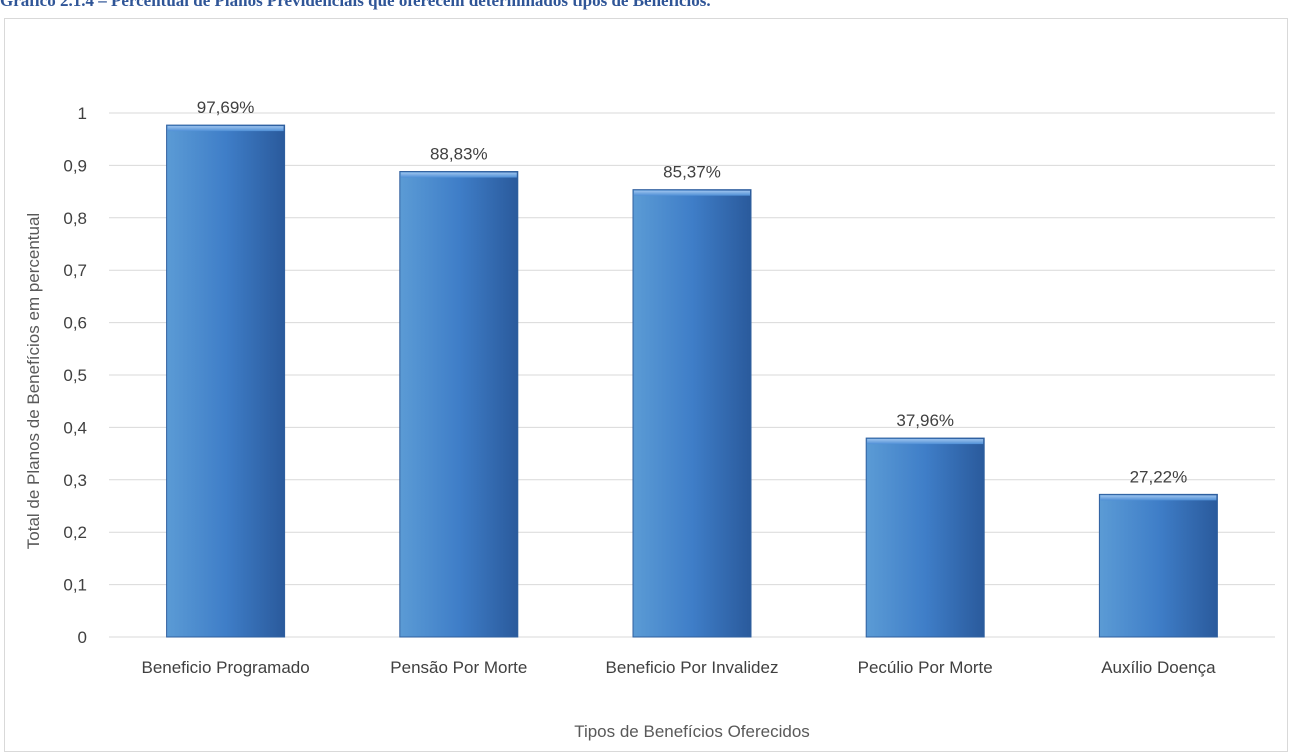 The width and height of the screenshot is (1292, 756). Describe the element at coordinates (75, 165) in the screenshot. I see `y-tick-label: 0,9` at that location.